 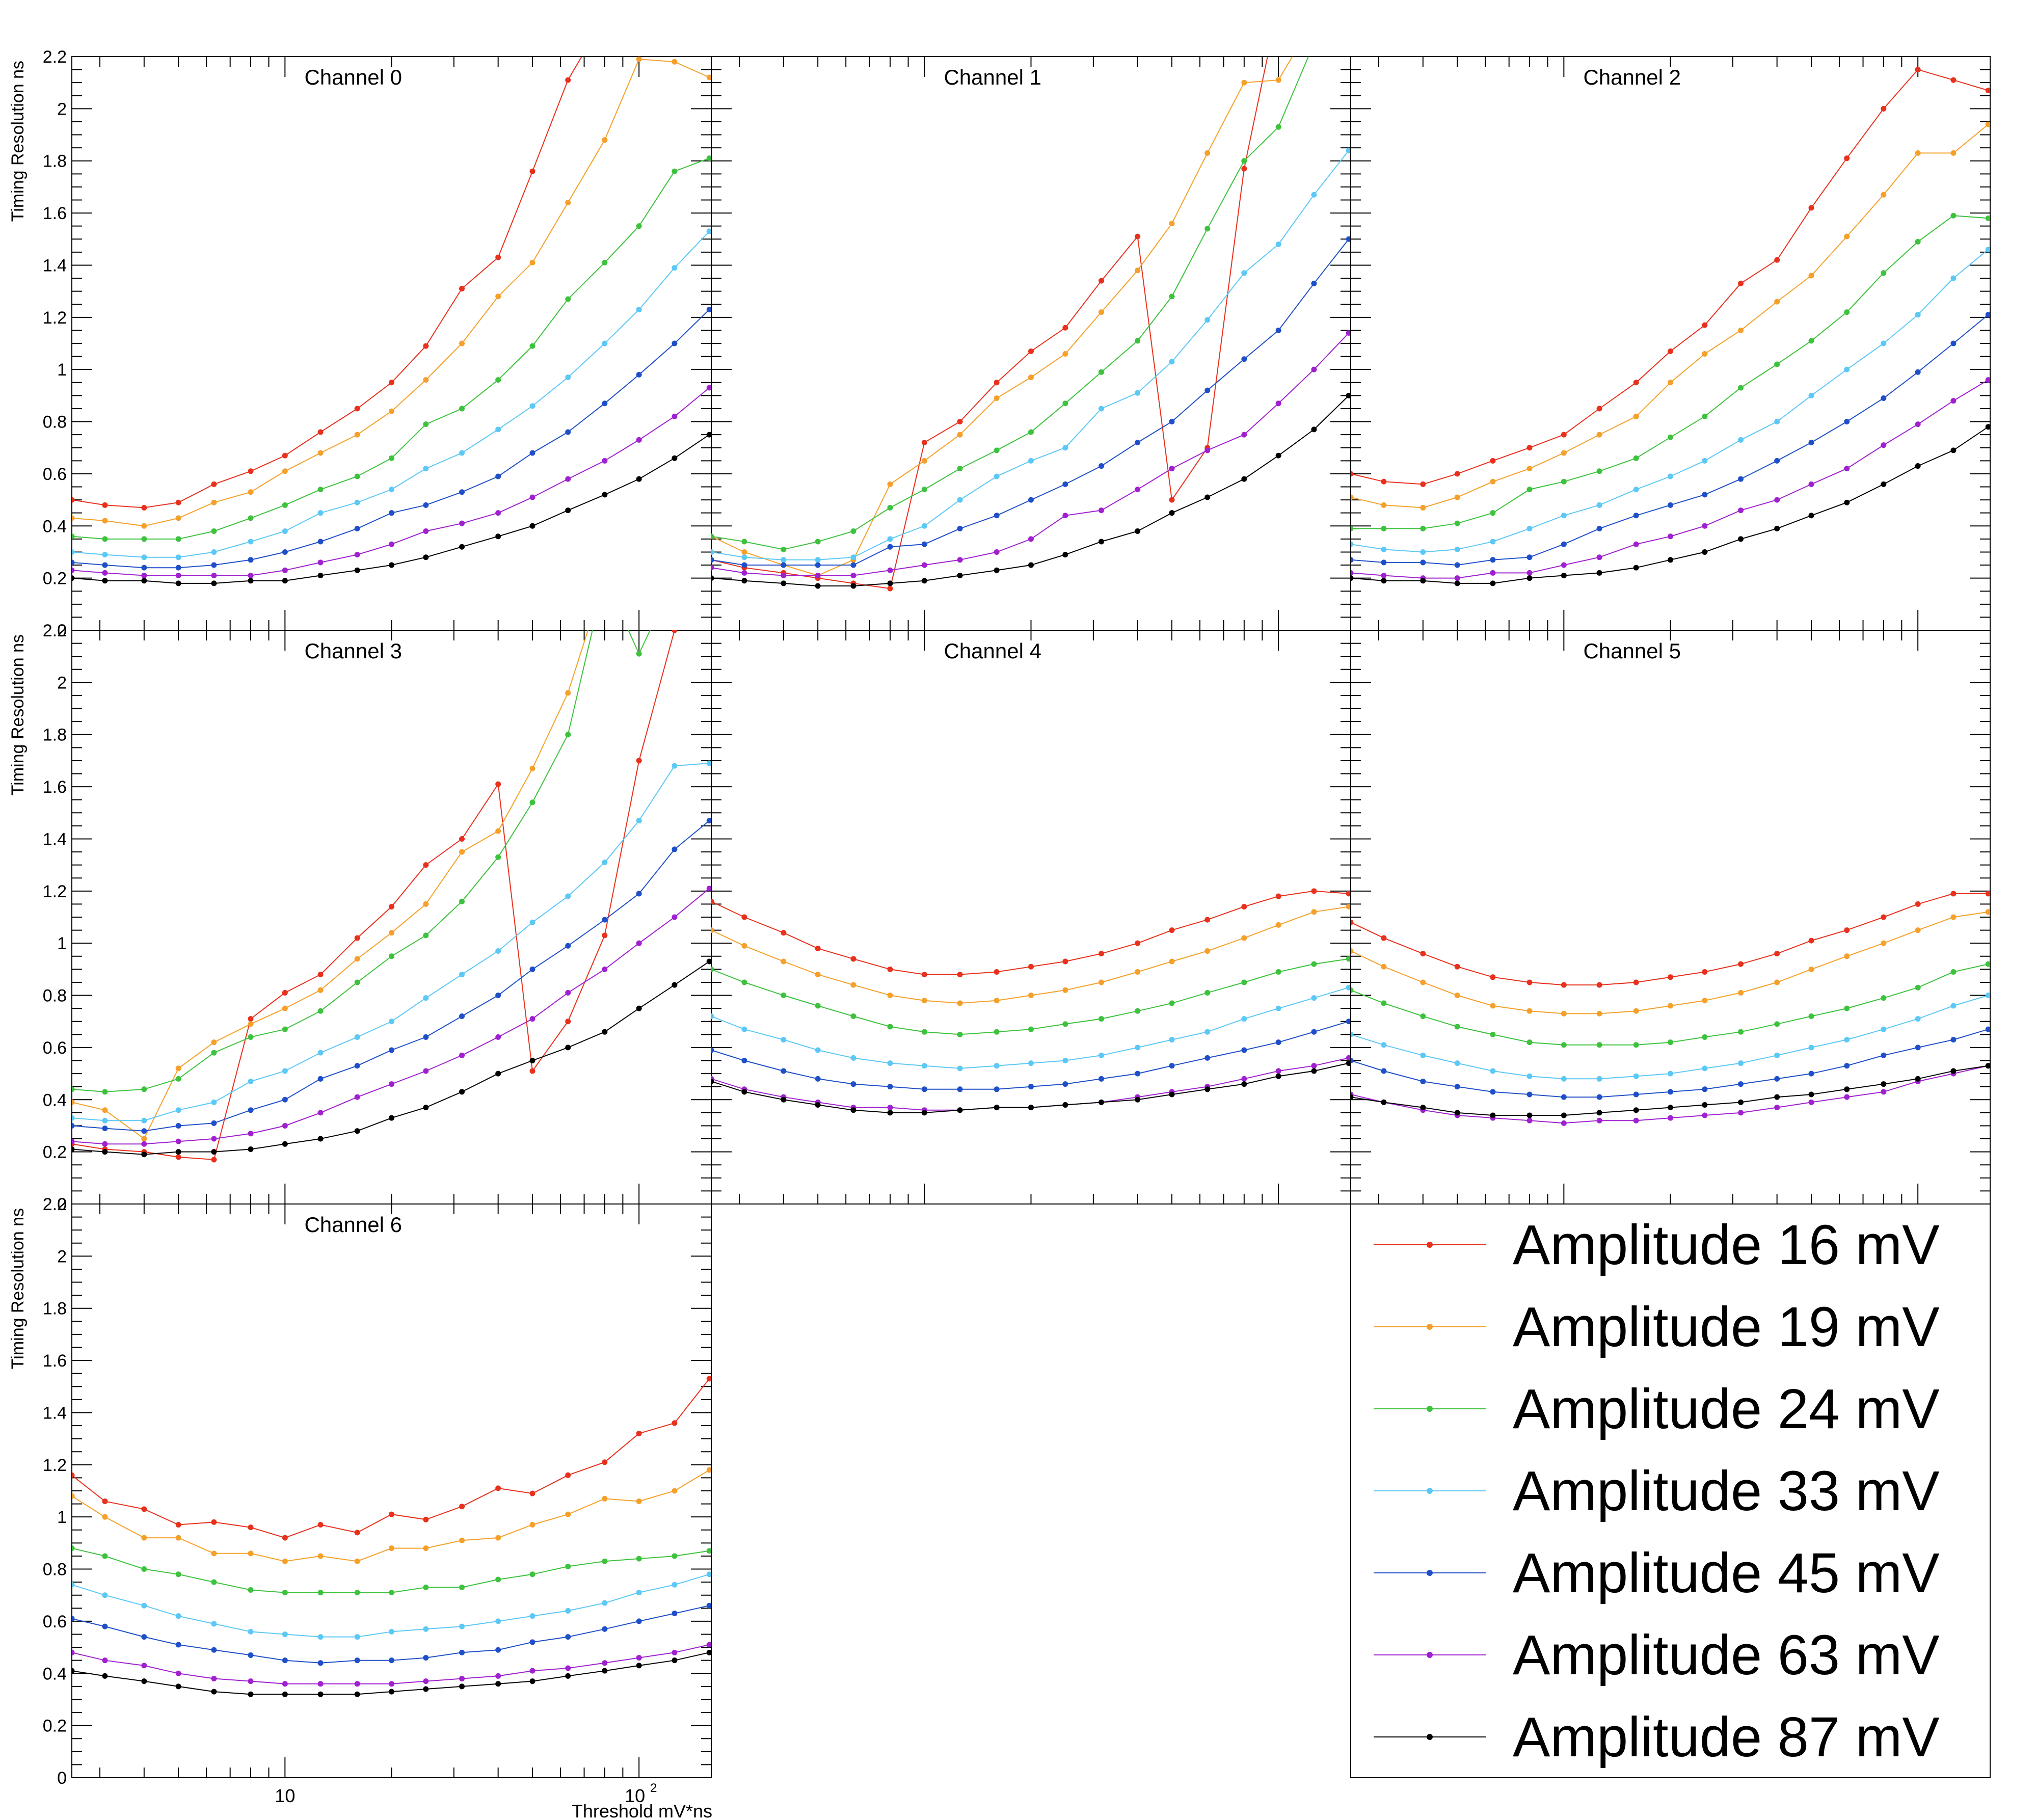 I want to click on y-tick-label: 0, so click(x=62, y=1778).